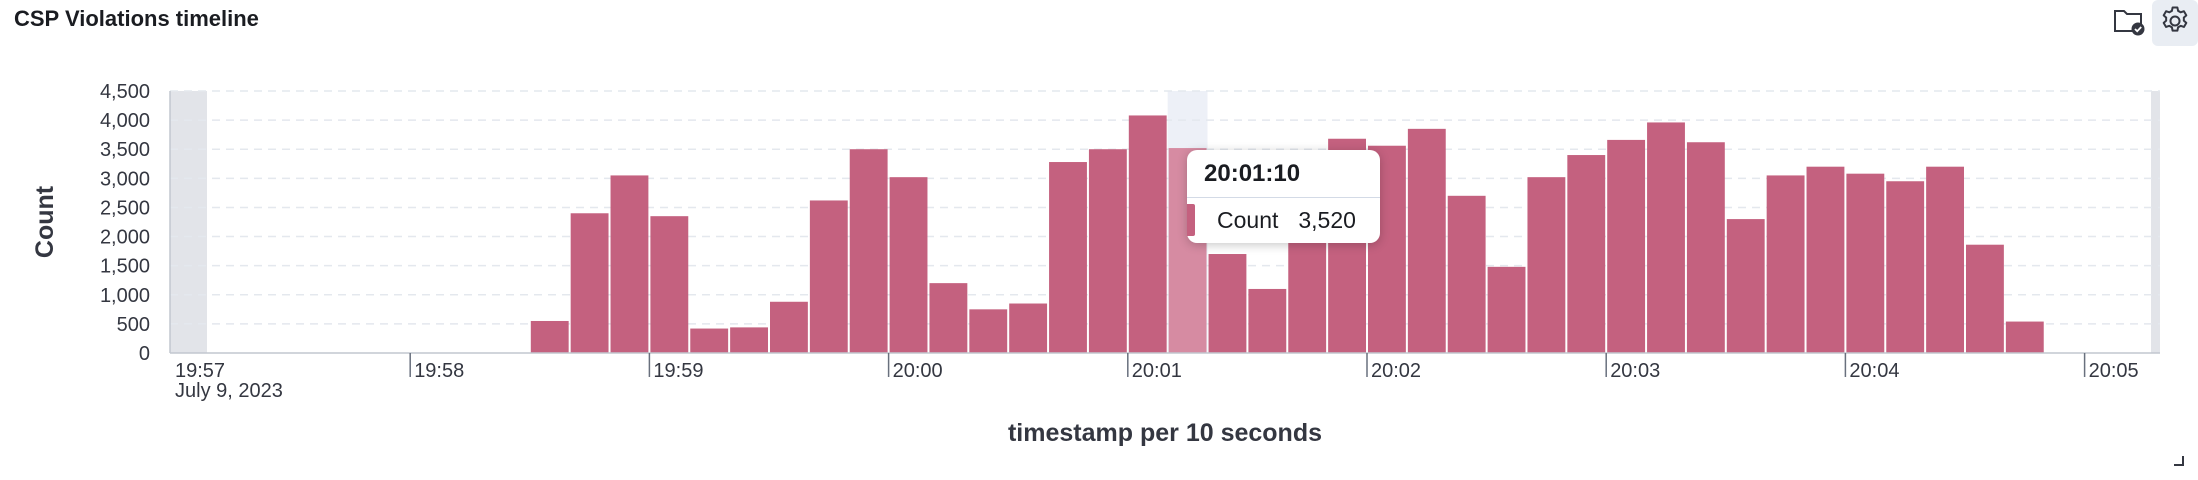 The width and height of the screenshot is (2198, 480). I want to click on y-tick-label: 3,500, so click(125, 150).